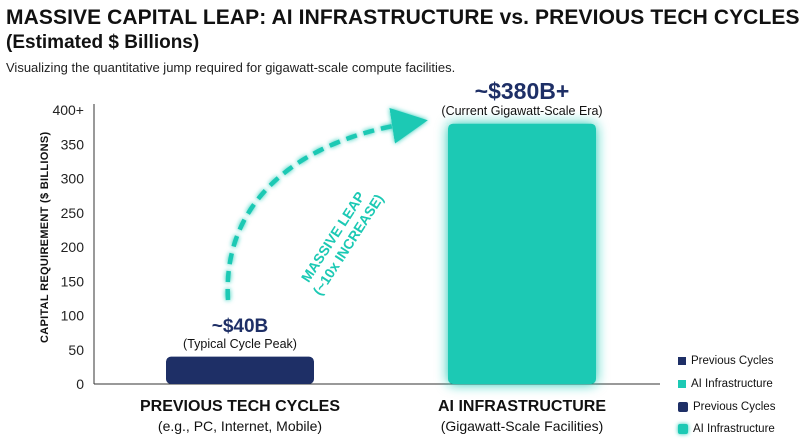  Describe the element at coordinates (76, 350) in the screenshot. I see `y-tick-label: 50` at that location.